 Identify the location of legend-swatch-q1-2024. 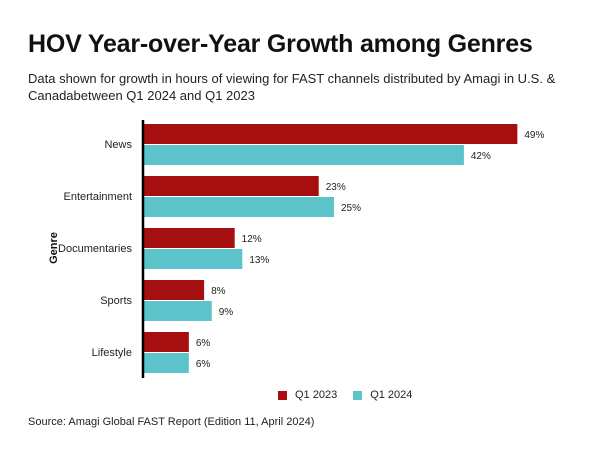
(358, 395).